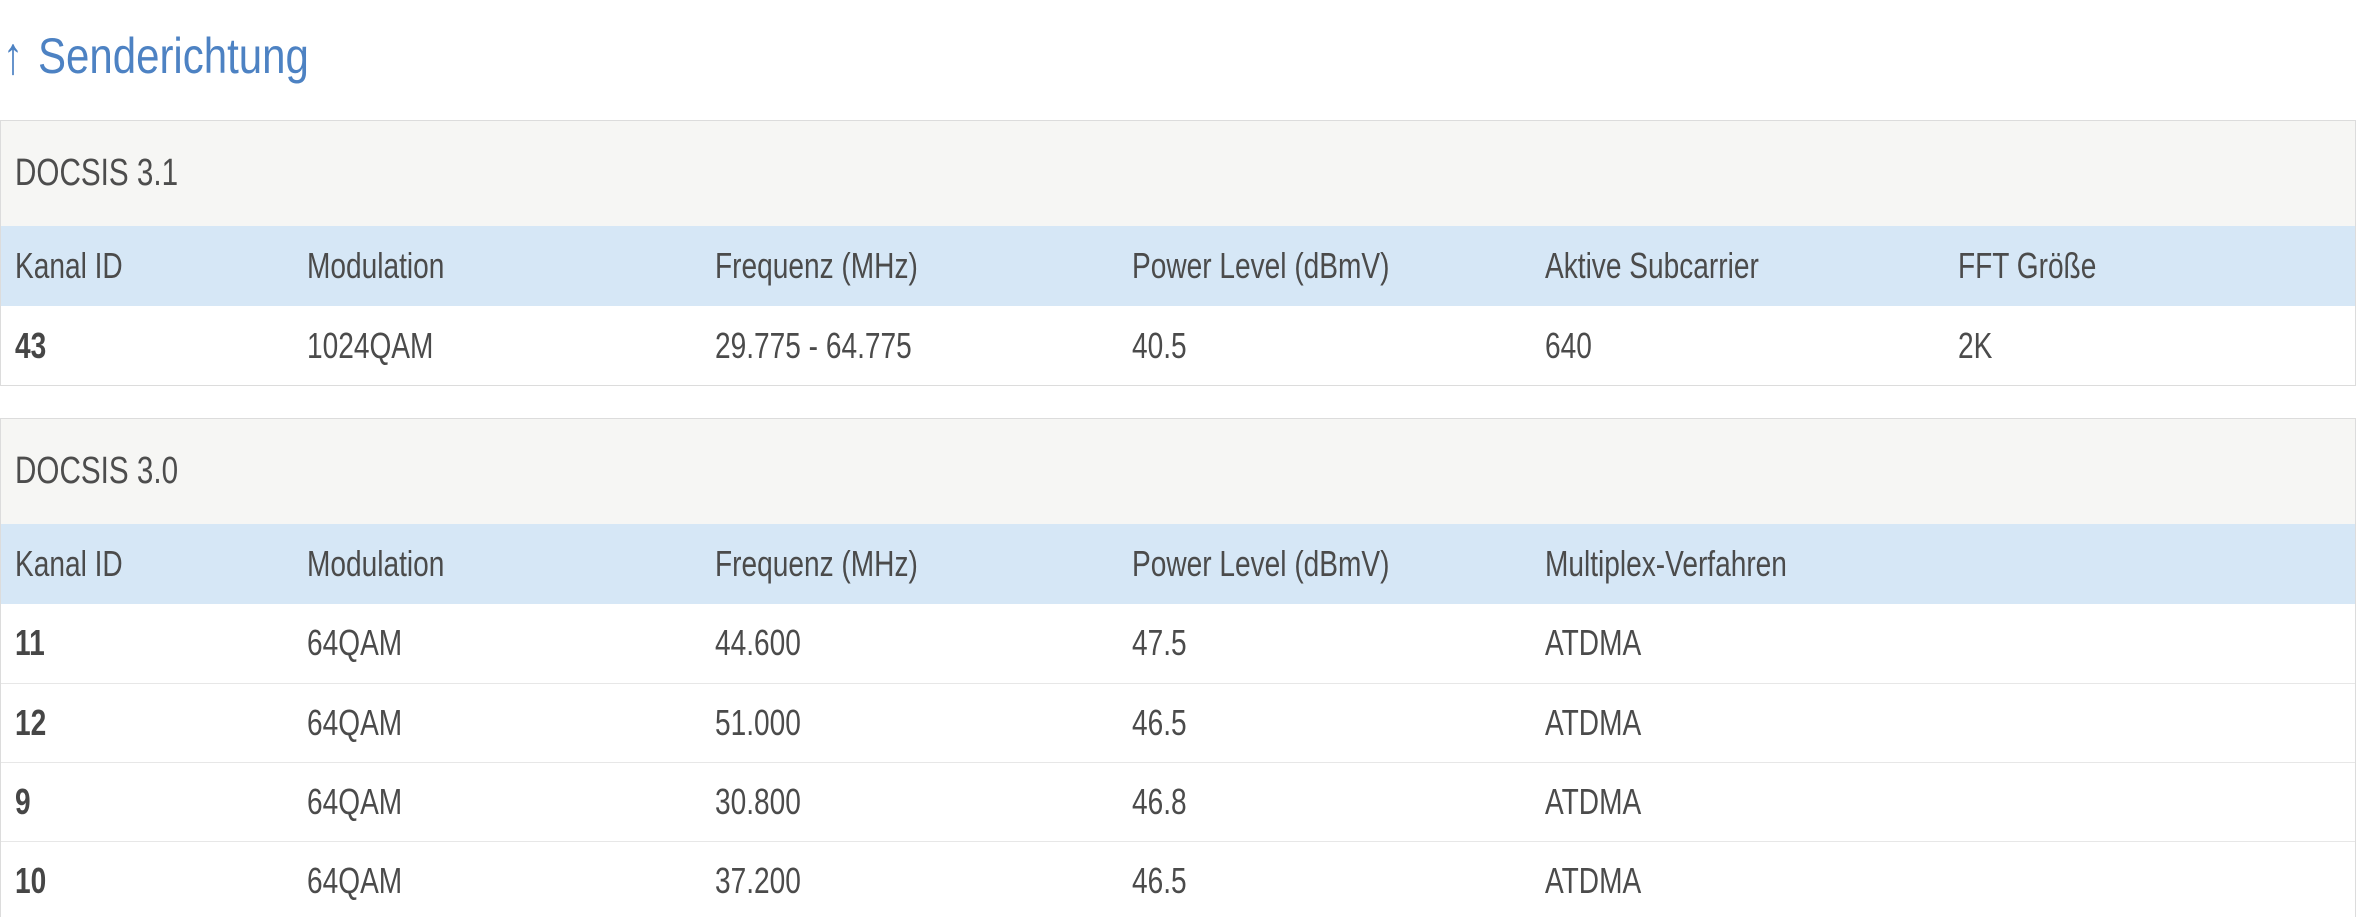 The width and height of the screenshot is (2361, 917). I want to click on page-title-label: Senderichtung, so click(173, 56).